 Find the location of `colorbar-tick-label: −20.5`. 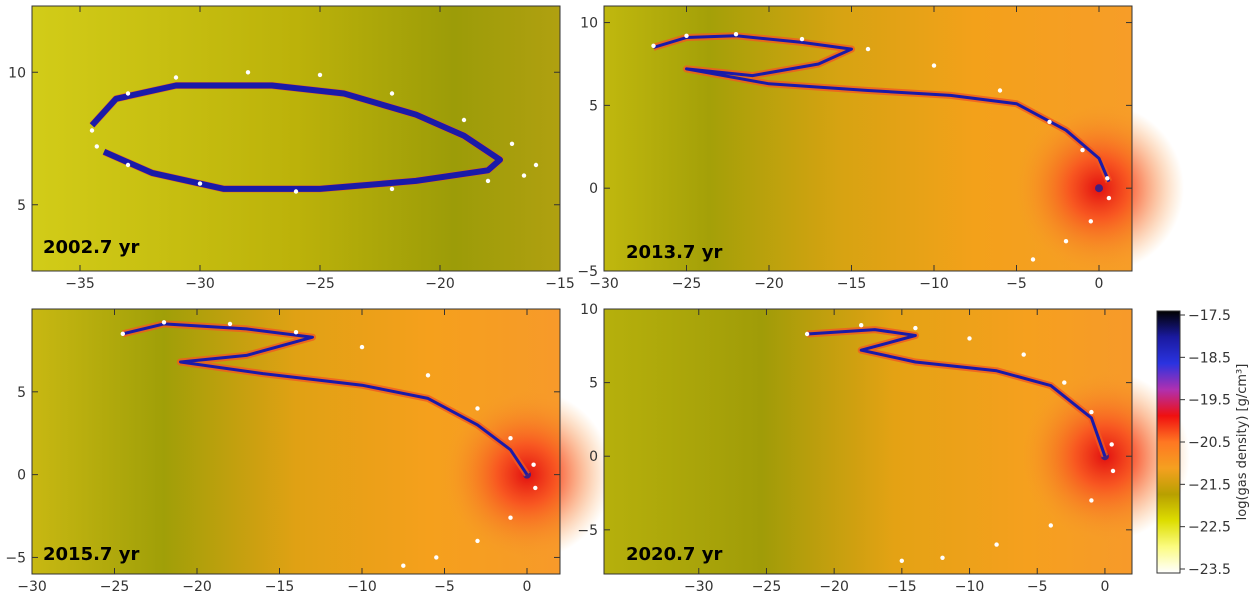

colorbar-tick-label: −20.5 is located at coordinates (1209, 443).